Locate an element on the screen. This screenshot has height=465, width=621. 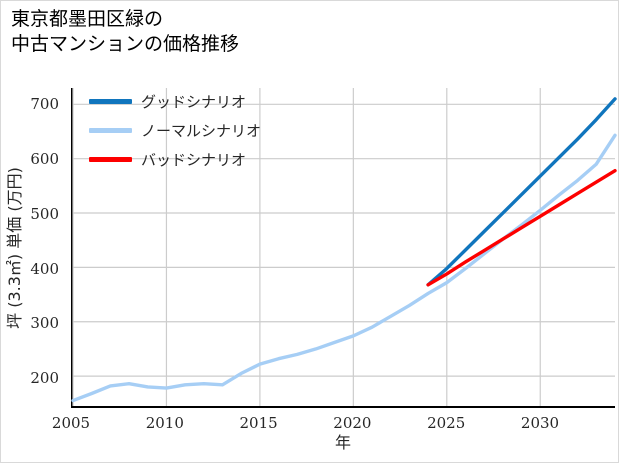
legend-item: グッドシナリオ is located at coordinates (175, 101).